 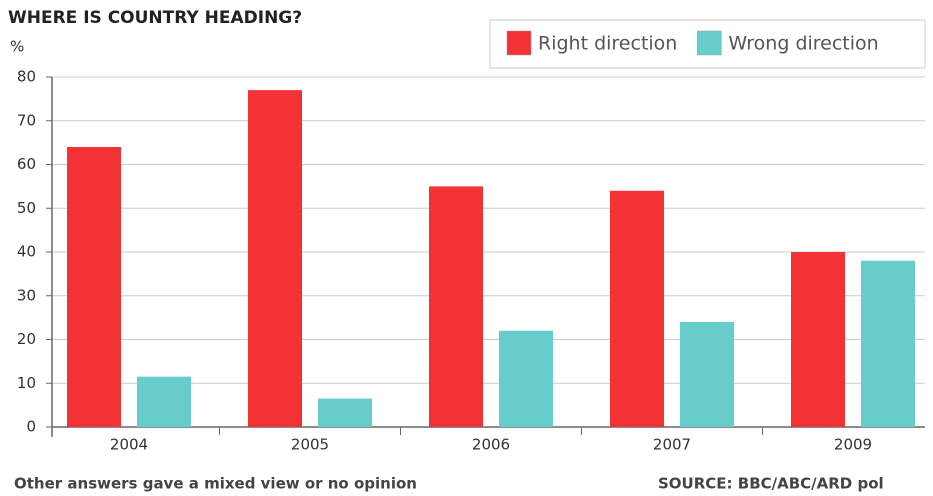 I want to click on y-tick-label: 50, so click(x=26, y=208).